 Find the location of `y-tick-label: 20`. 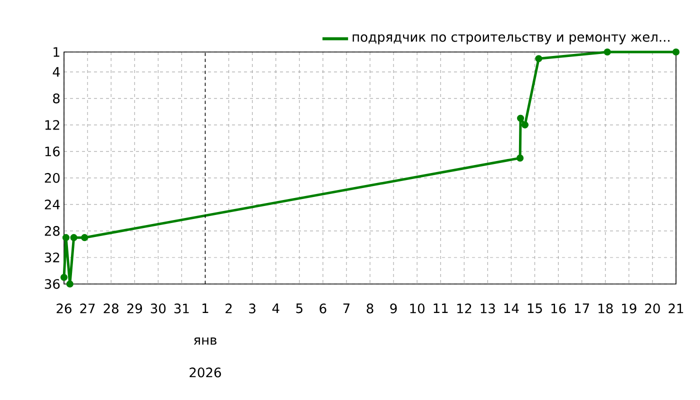

y-tick-label: 20 is located at coordinates (52, 178).